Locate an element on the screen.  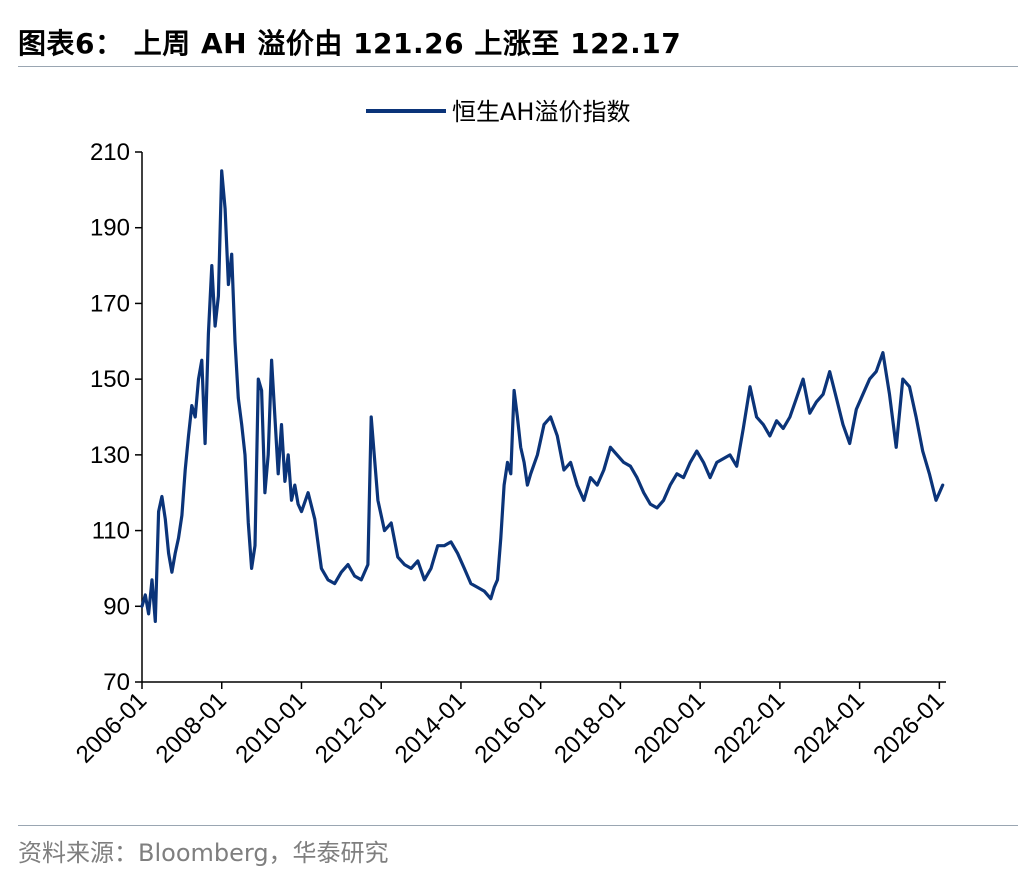
x-tick-label: 2016-01 is located at coordinates (510, 727).